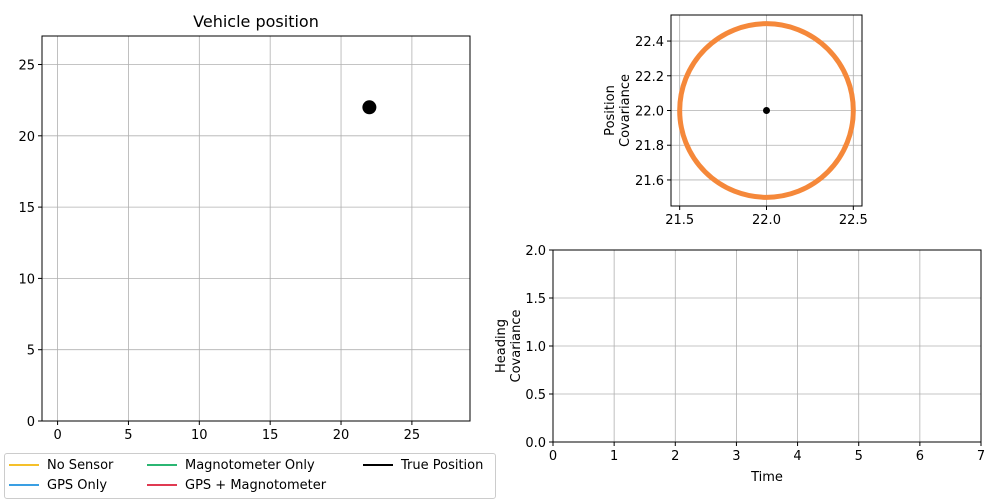 Image resolution: width=1000 pixels, height=500 pixels. I want to click on legend-label: True Position, so click(442, 465).